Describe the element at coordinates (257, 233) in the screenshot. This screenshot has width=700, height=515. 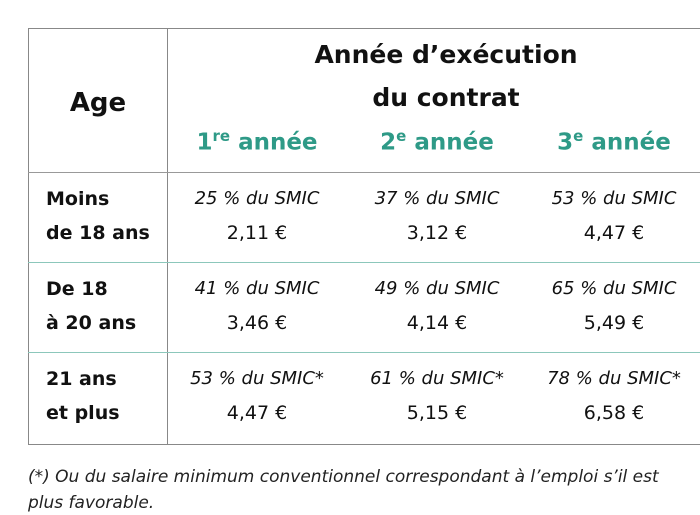
I see `amount: 2,11 €` at that location.